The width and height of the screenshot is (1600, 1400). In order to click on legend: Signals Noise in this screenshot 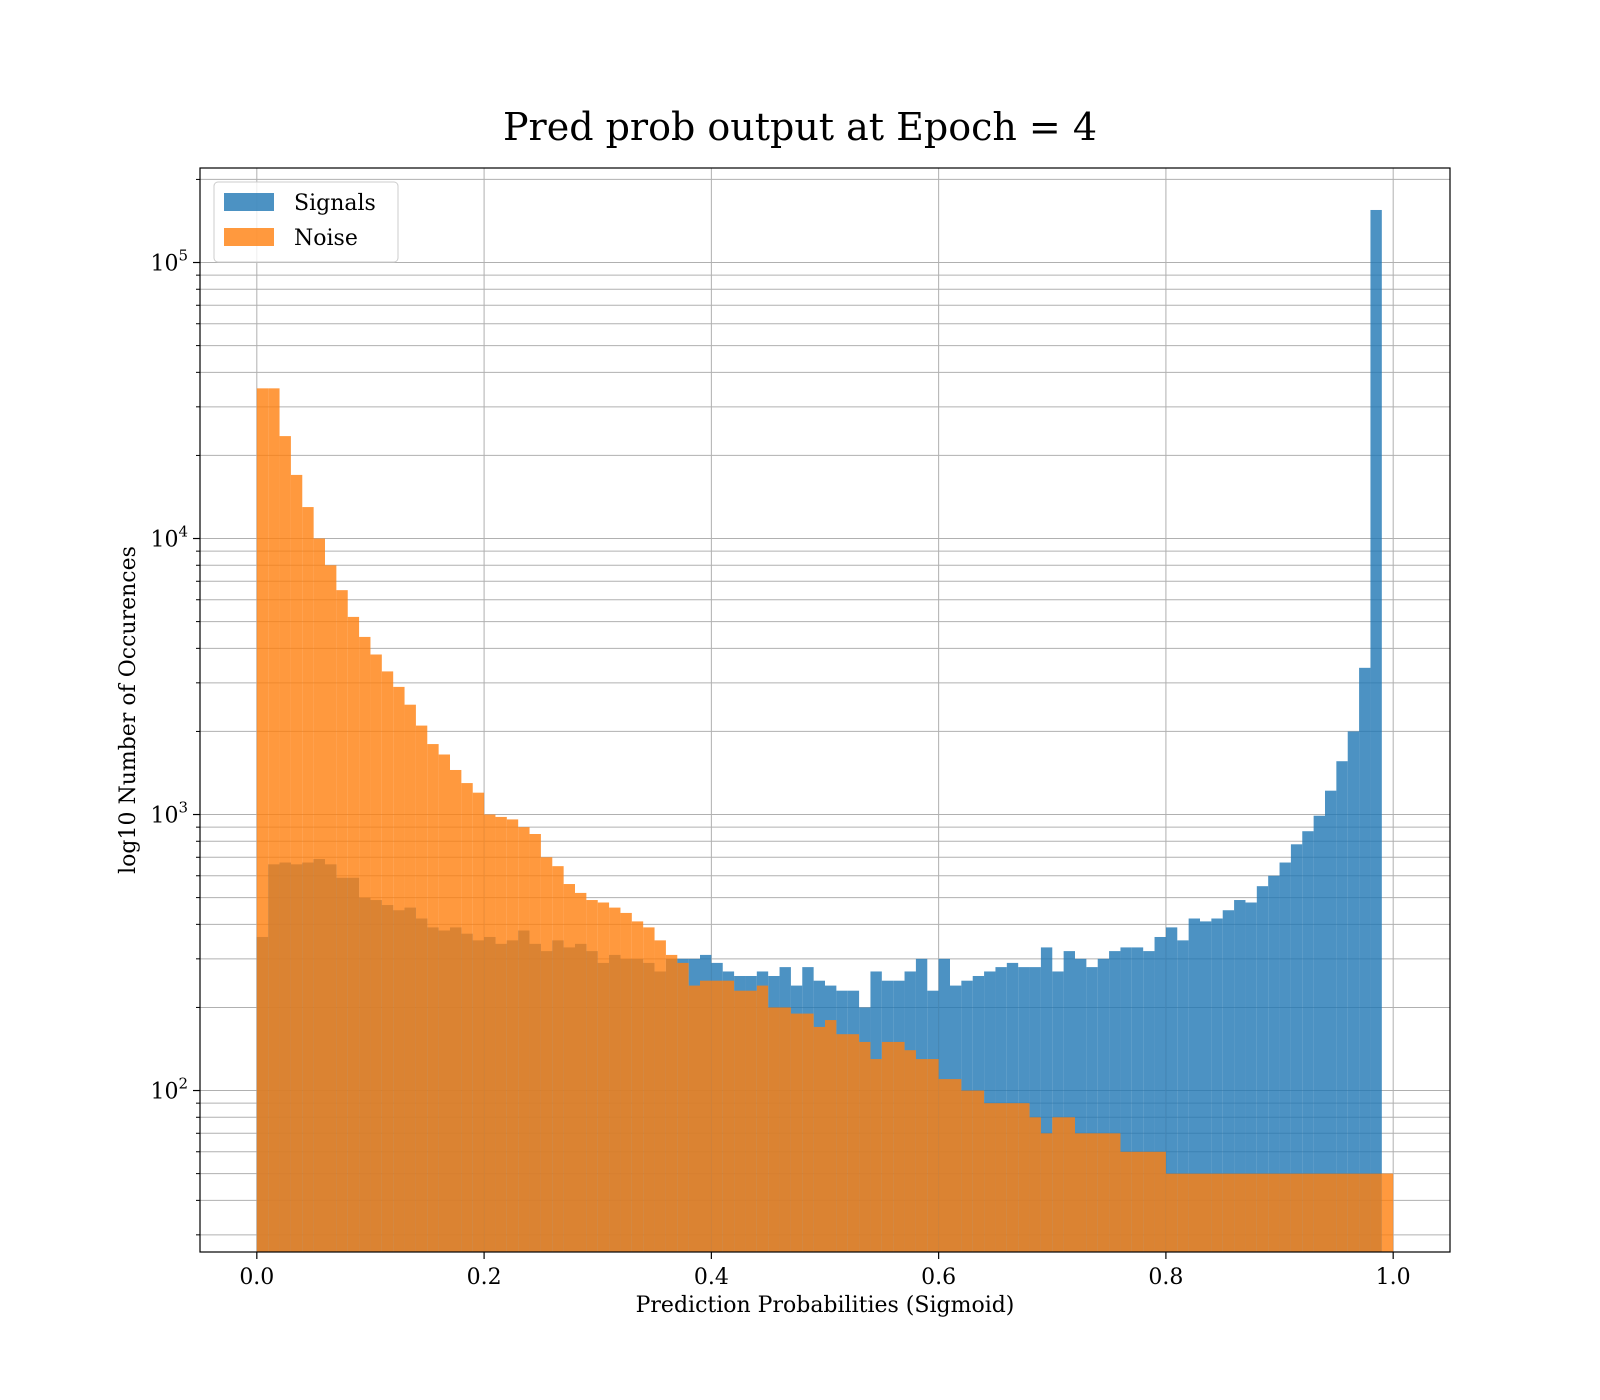, I will do `click(306, 222)`.